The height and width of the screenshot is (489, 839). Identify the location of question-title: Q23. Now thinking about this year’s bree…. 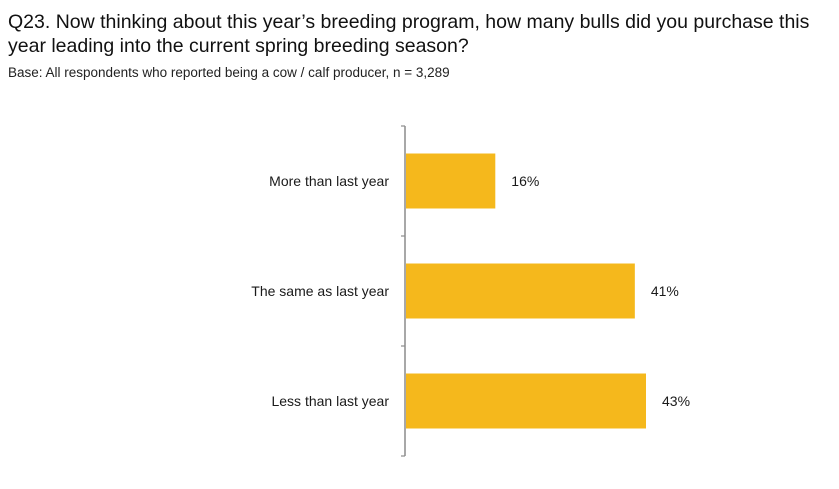
(409, 34).